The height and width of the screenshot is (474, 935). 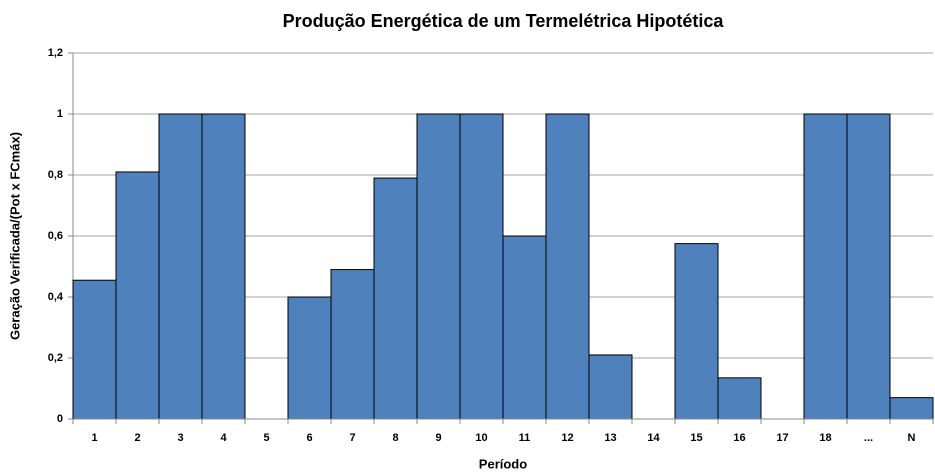 What do you see at coordinates (782, 438) in the screenshot?
I see `x-tick-label: 17` at bounding box center [782, 438].